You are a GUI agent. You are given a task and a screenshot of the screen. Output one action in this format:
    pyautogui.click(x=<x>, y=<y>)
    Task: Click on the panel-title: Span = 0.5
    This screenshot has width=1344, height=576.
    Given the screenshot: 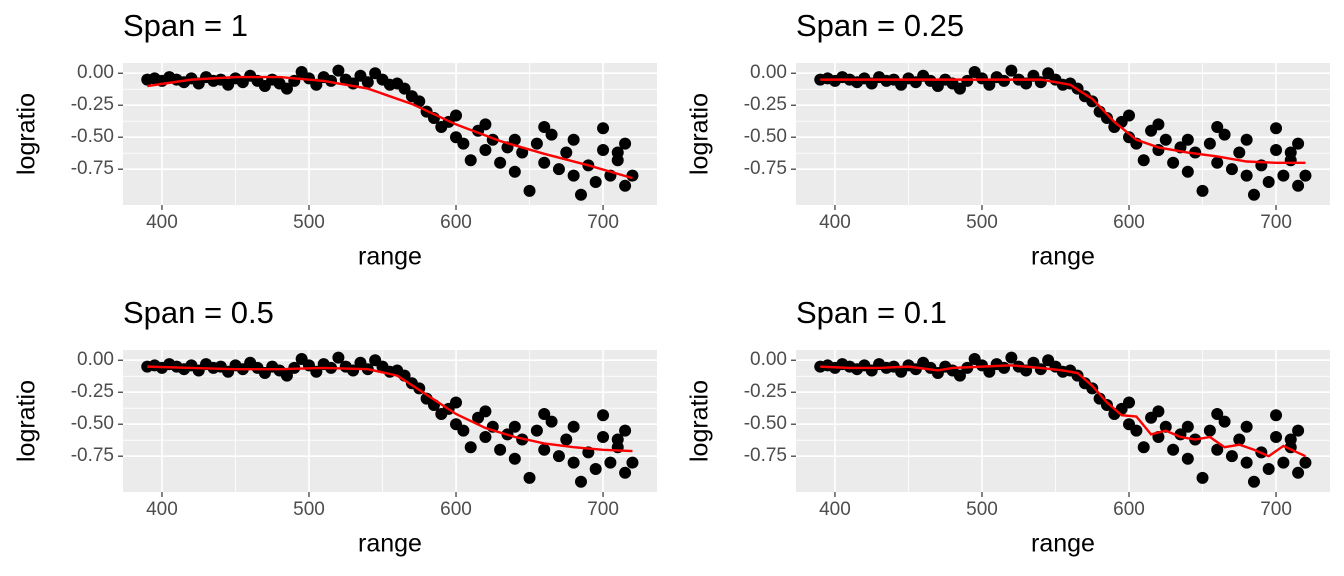 What is the action you would take?
    pyautogui.click(x=198, y=312)
    